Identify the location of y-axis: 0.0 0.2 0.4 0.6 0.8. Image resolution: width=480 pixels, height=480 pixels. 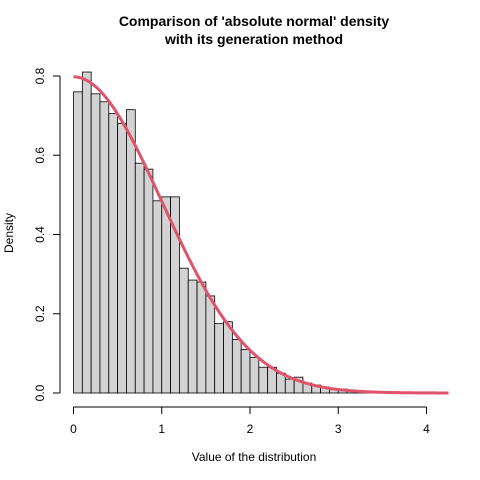
(47, 234).